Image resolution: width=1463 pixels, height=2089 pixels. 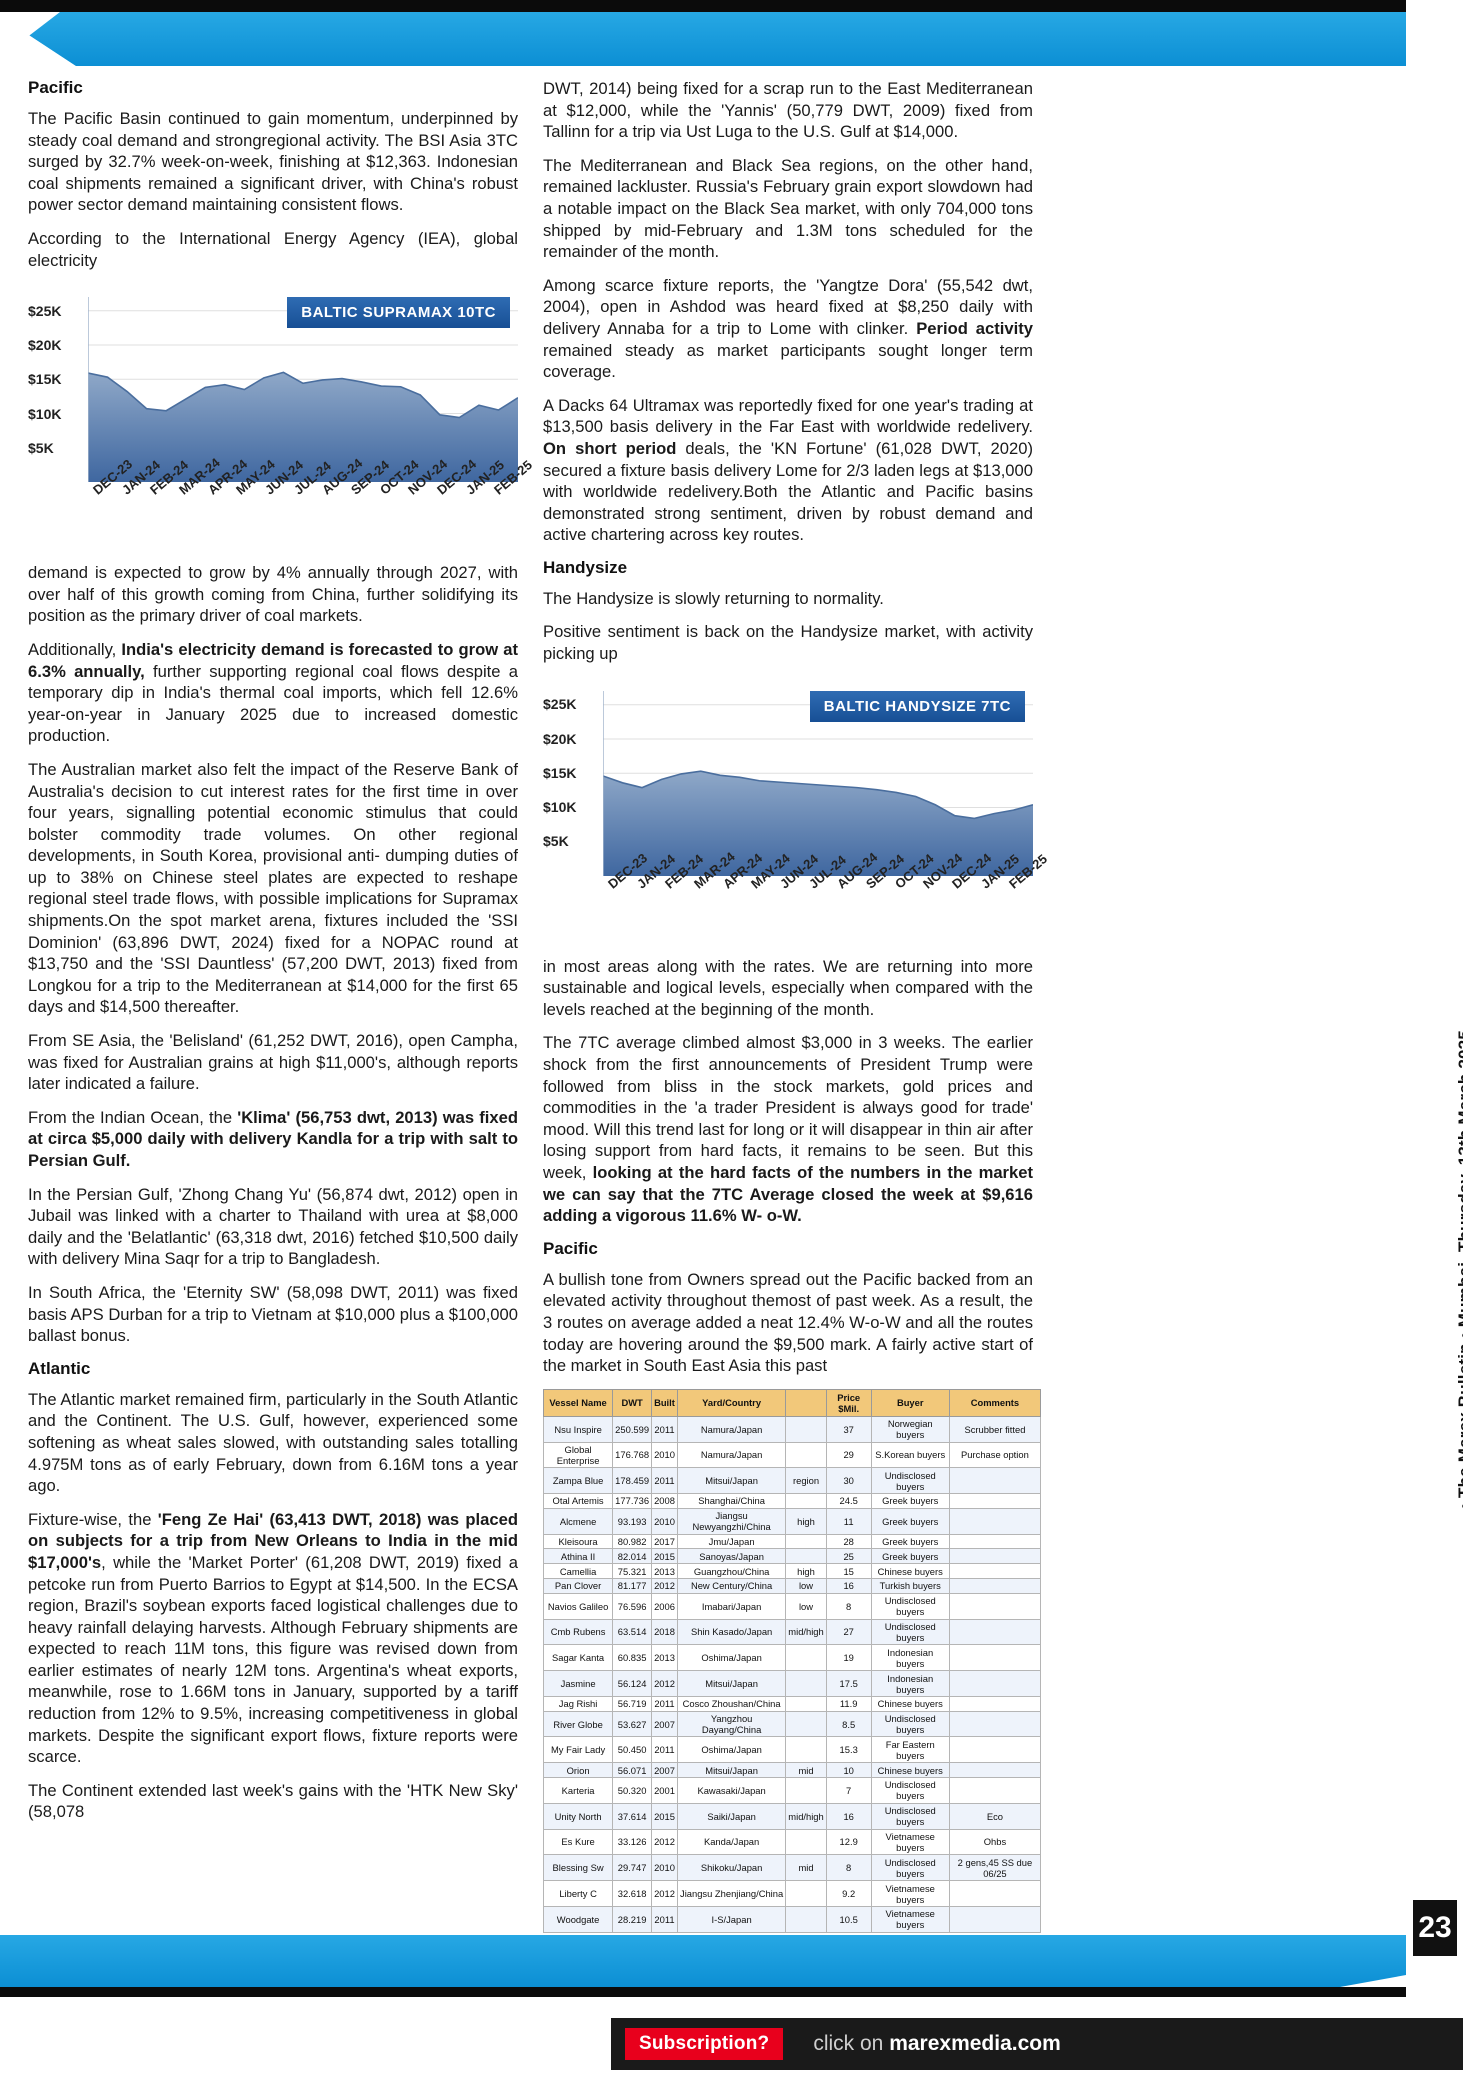 What do you see at coordinates (632, 1402) in the screenshot?
I see `vessel-col-dwt: DWT` at bounding box center [632, 1402].